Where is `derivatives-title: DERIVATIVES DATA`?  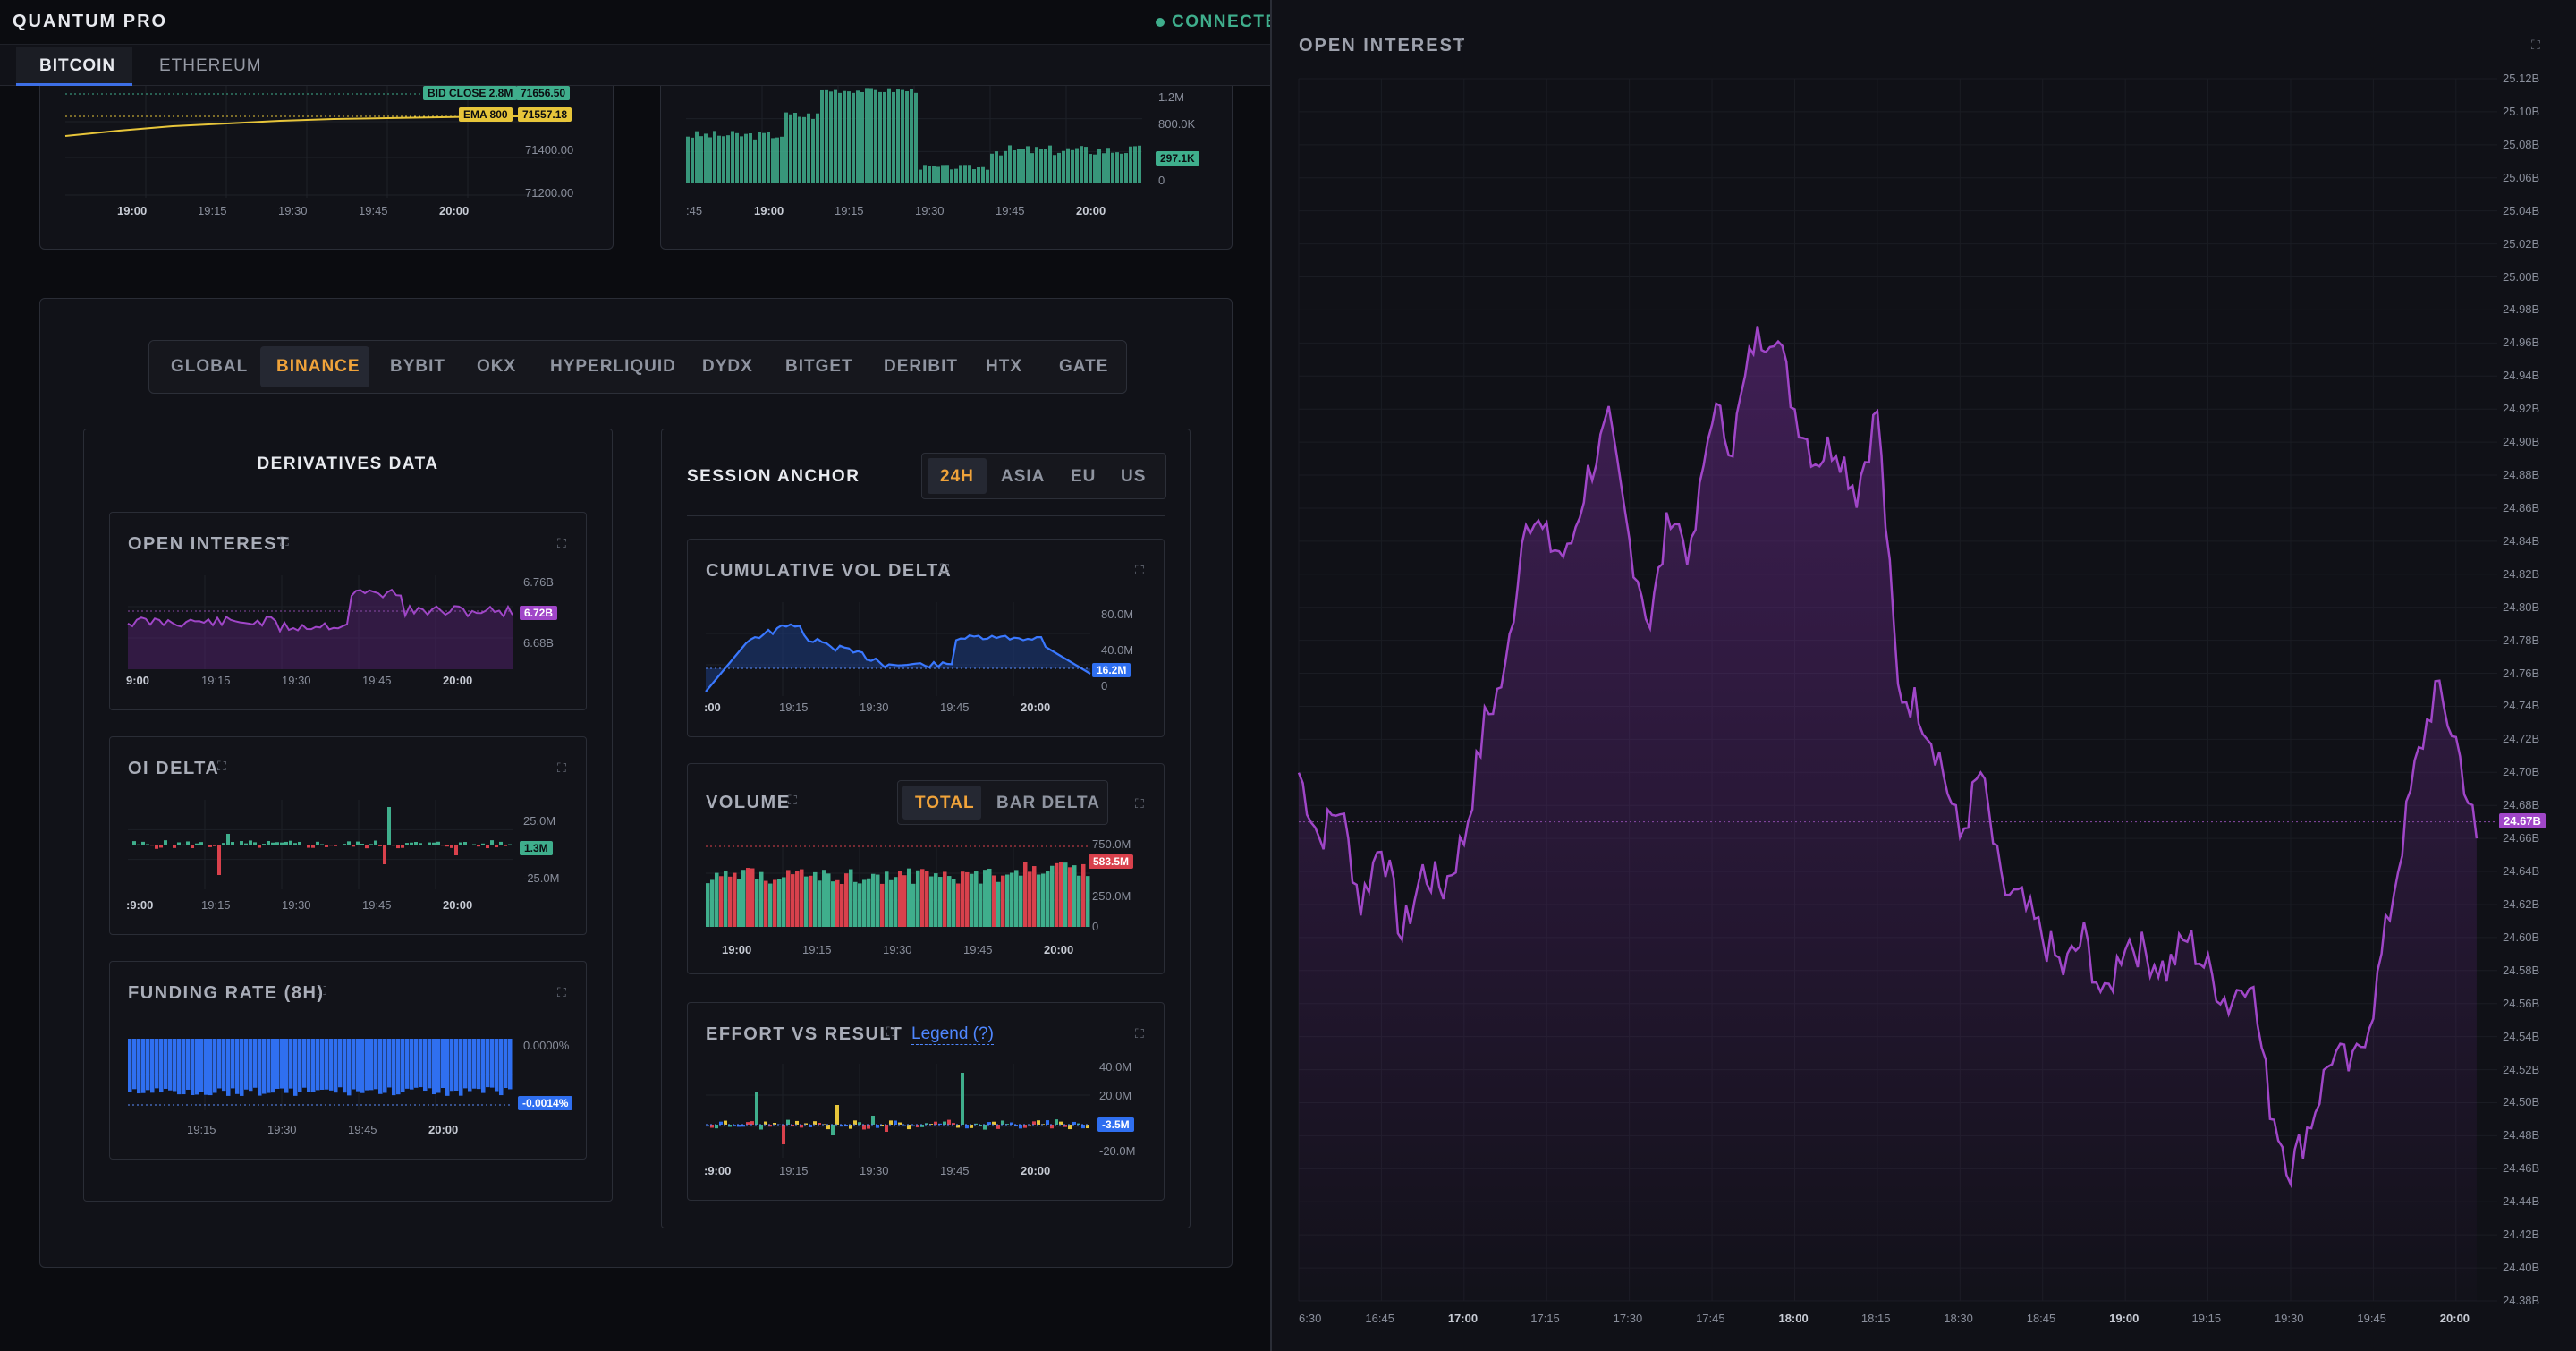
derivatives-title: DERIVATIVES DATA is located at coordinates (348, 464).